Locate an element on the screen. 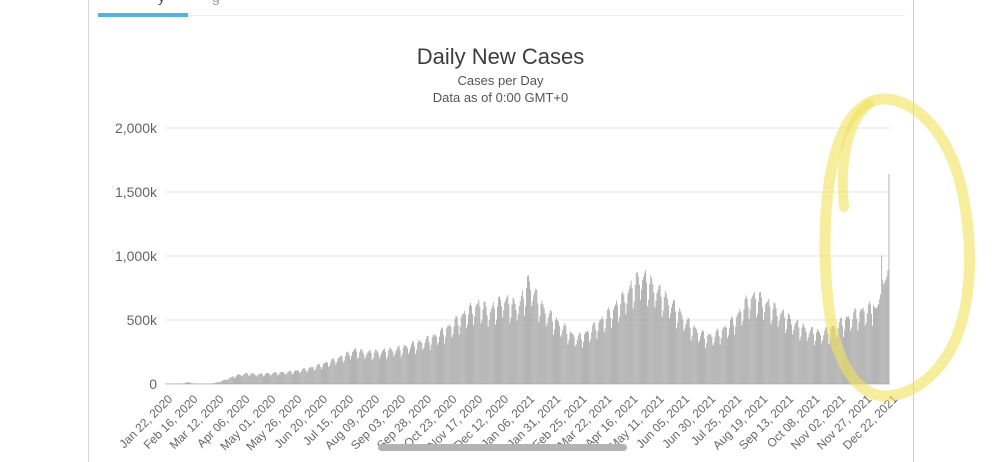  tab-inactive-clipped-label: g is located at coordinates (216, 2).